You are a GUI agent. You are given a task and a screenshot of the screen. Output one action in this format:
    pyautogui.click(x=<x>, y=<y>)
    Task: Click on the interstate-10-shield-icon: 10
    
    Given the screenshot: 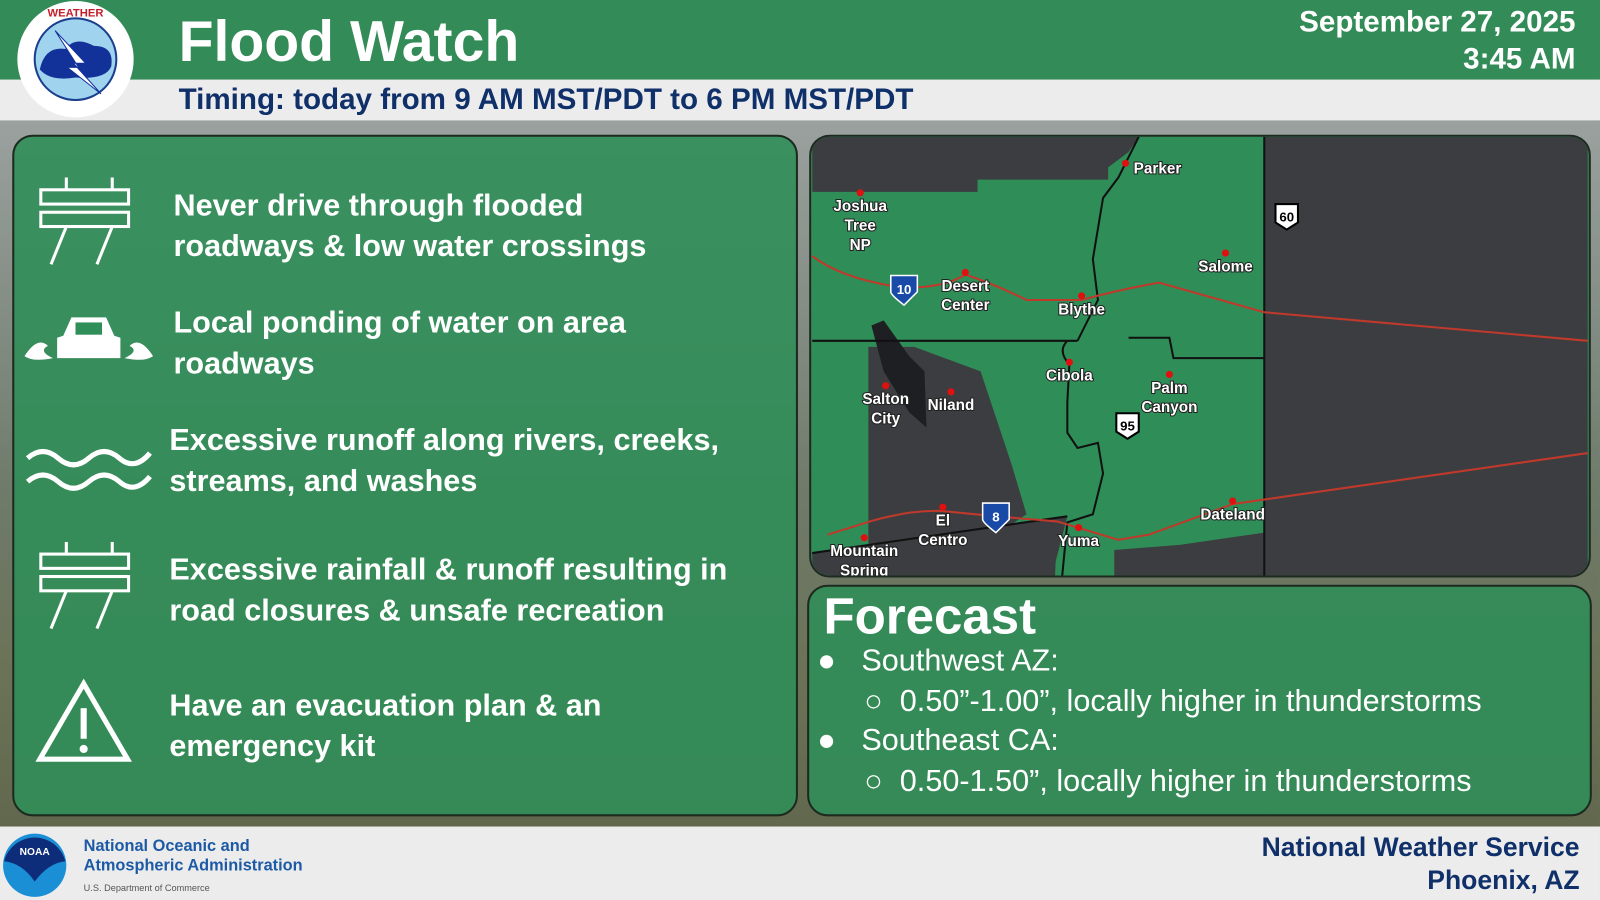 What is the action you would take?
    pyautogui.click(x=904, y=290)
    